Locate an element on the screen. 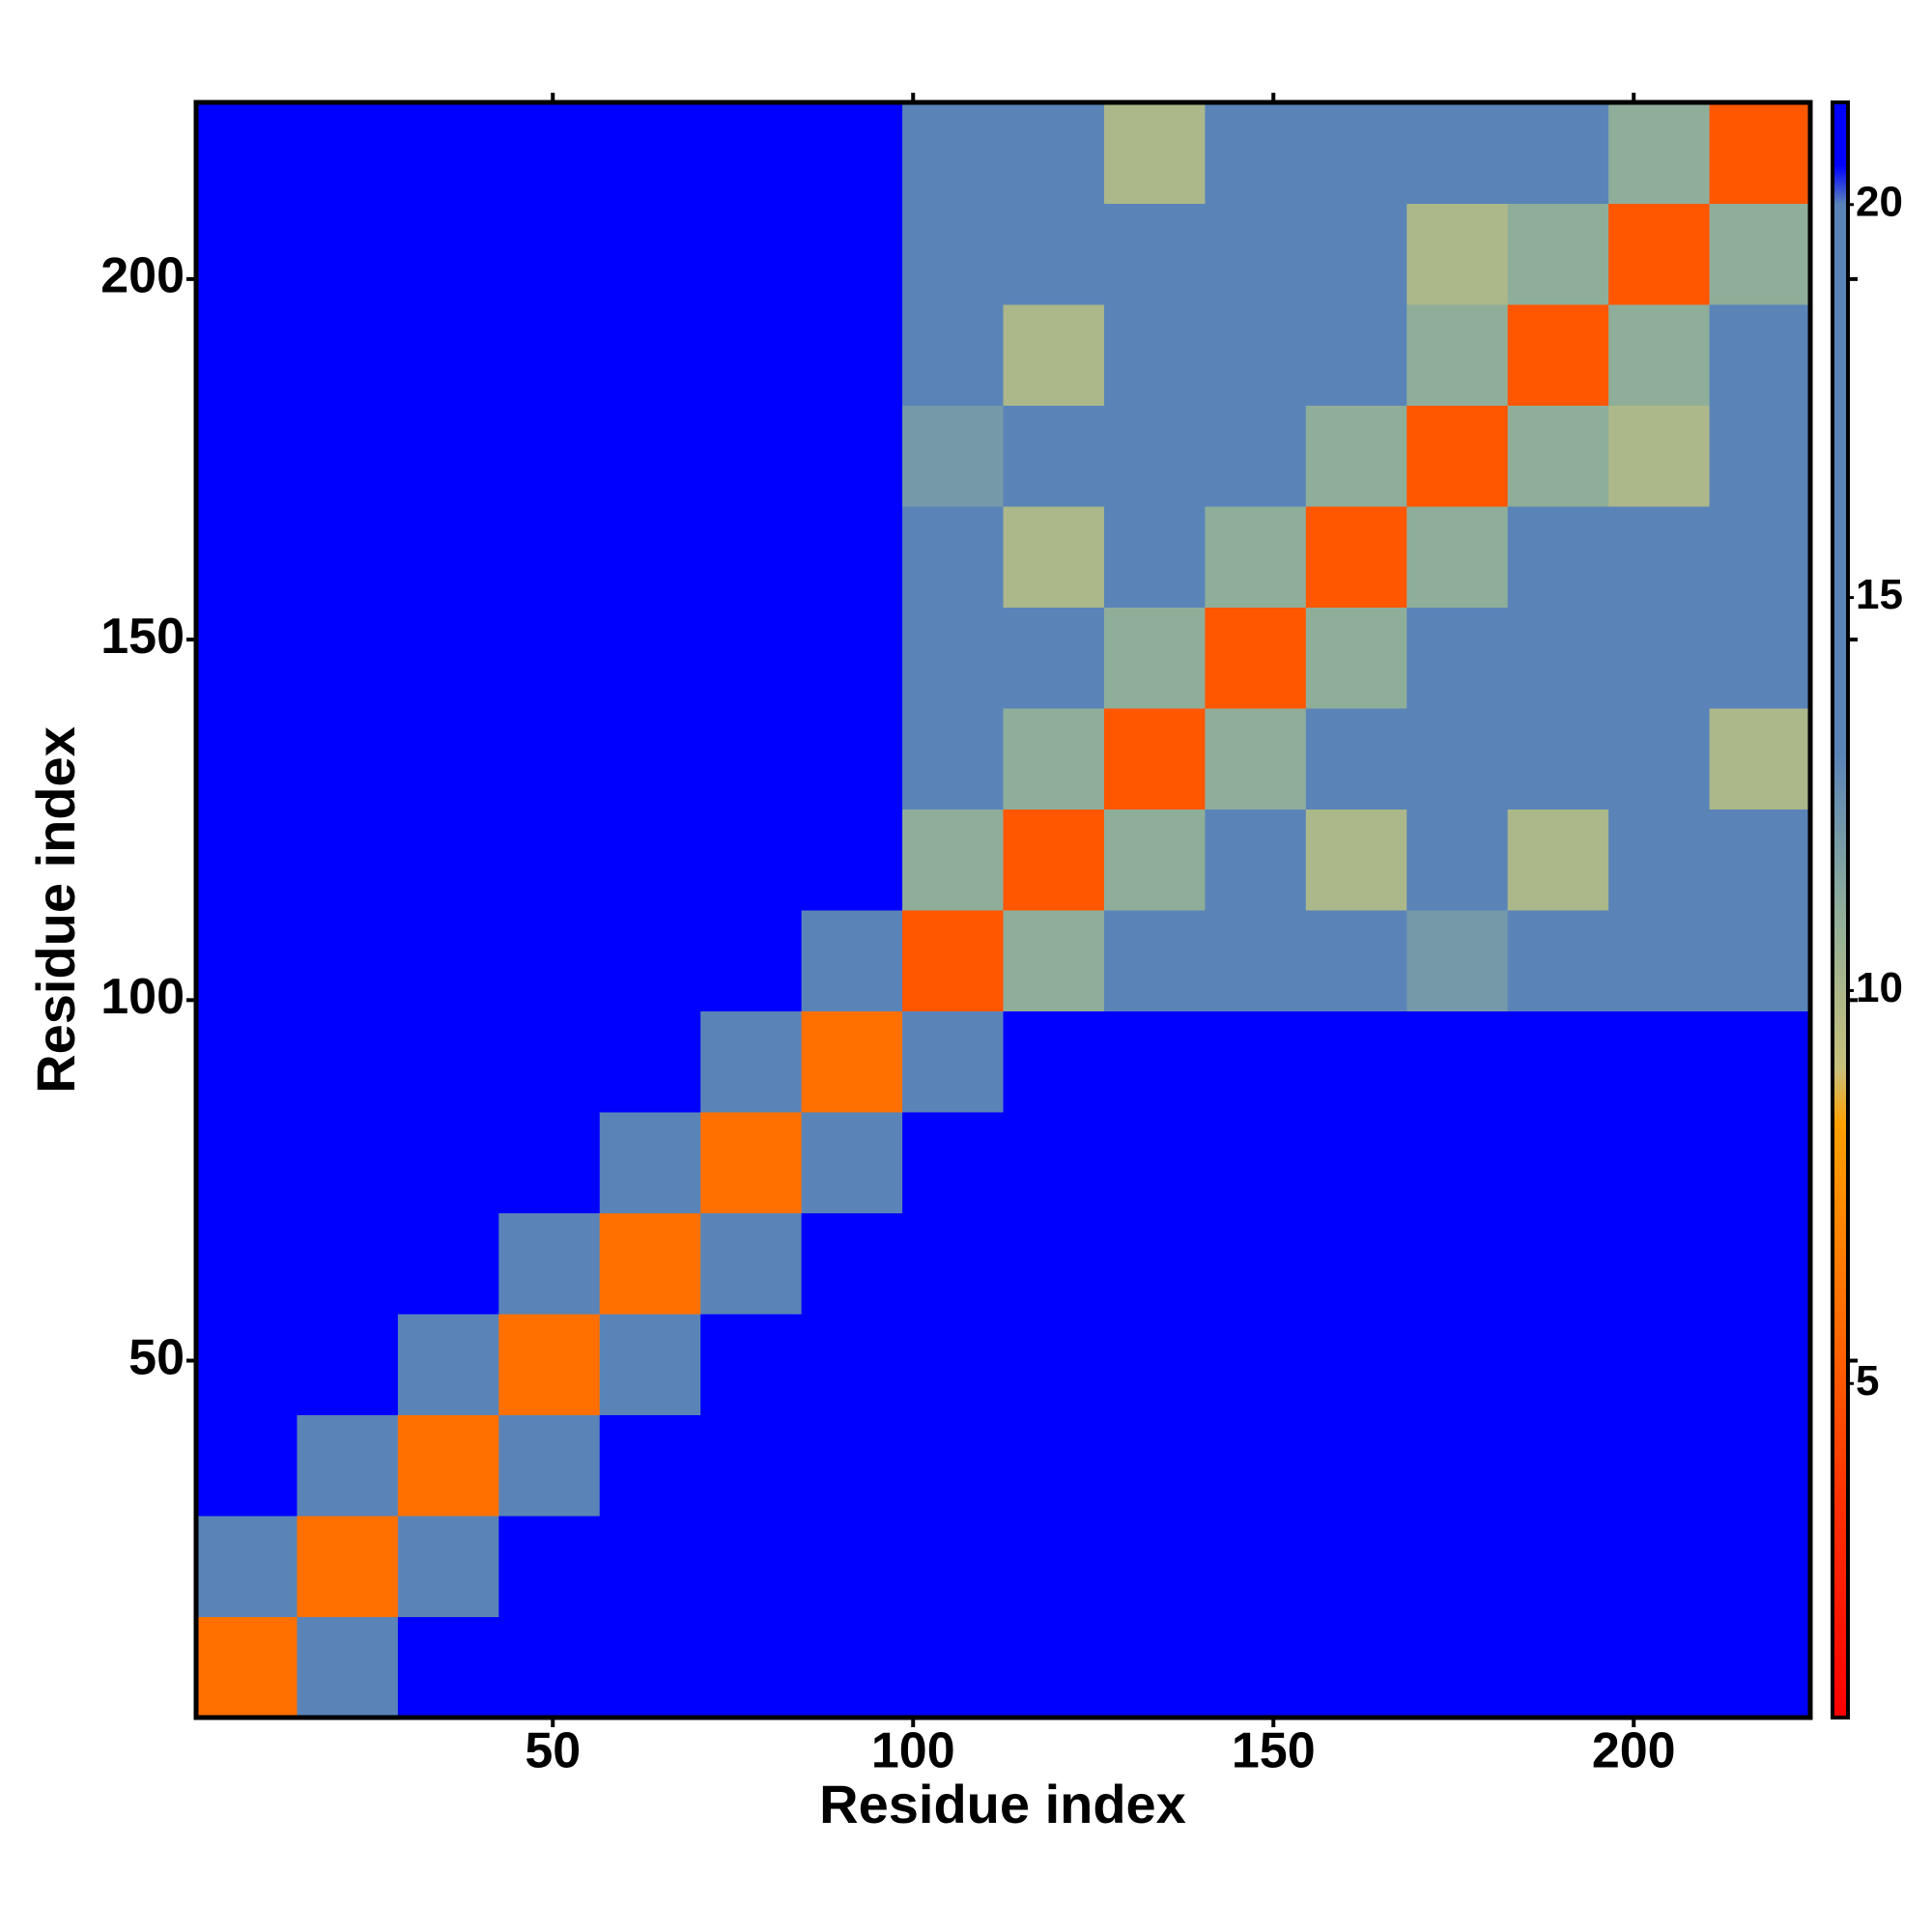 This screenshot has width=1932, height=1932. colorbar-tick-label: 15 is located at coordinates (1879, 594).